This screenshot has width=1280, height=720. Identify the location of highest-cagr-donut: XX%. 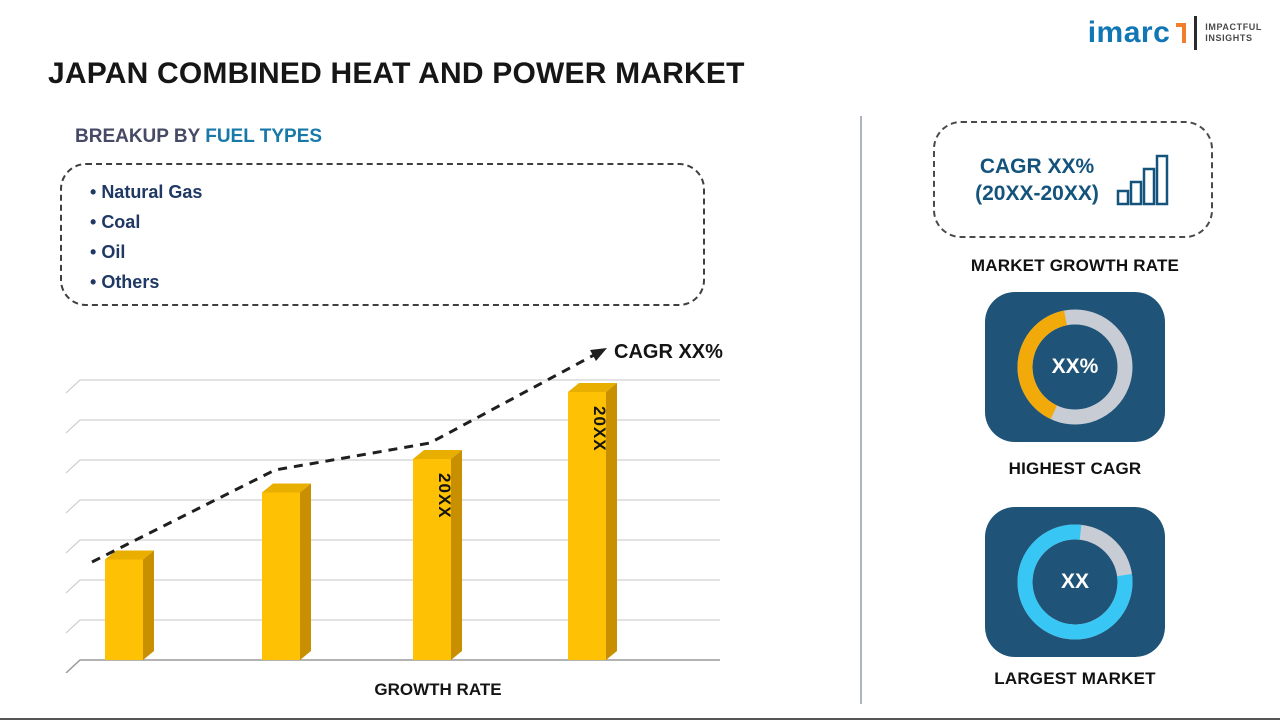
(1075, 367).